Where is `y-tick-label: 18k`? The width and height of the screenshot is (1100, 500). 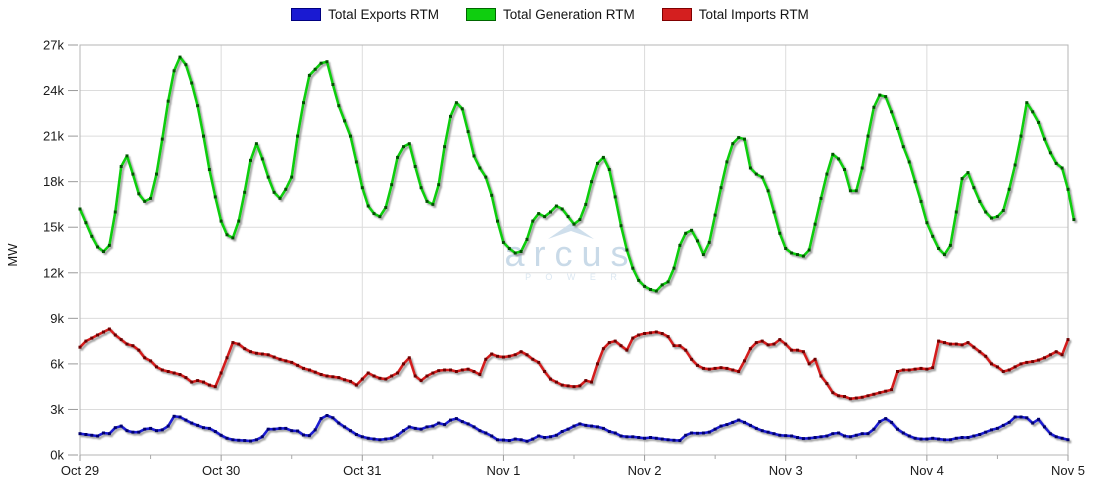
y-tick-label: 18k is located at coordinates (53, 181).